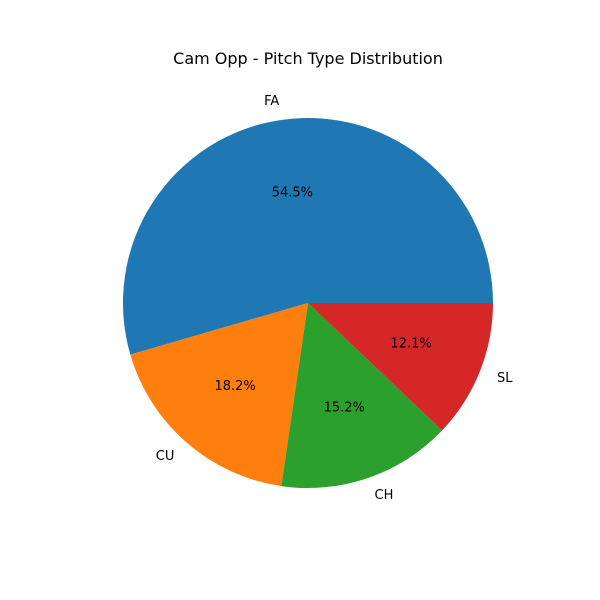 The height and width of the screenshot is (600, 600). Describe the element at coordinates (344, 407) in the screenshot. I see `percent-label-ch: 15.2%` at that location.